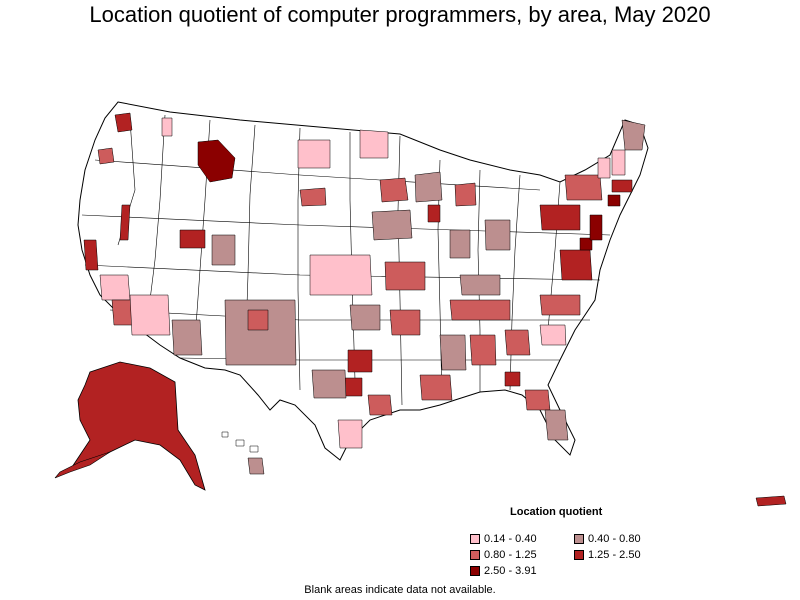 This screenshot has height=600, width=800. What do you see at coordinates (583, 187) in the screenshot?
I see `area-newyork` at bounding box center [583, 187].